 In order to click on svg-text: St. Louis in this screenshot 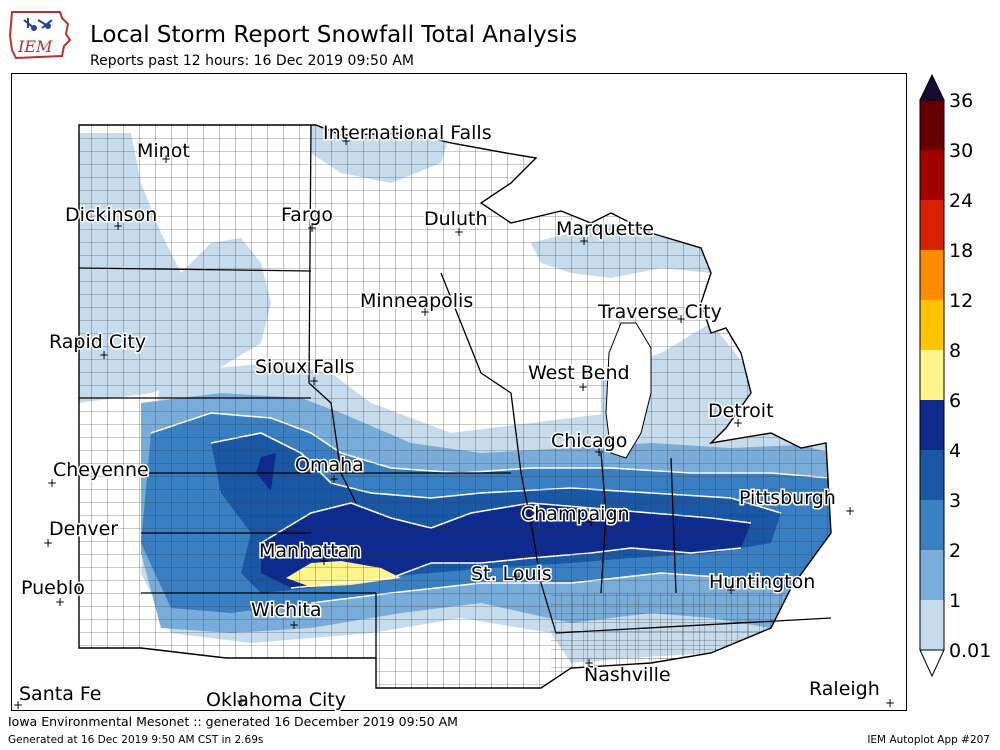, I will do `click(511, 574)`.